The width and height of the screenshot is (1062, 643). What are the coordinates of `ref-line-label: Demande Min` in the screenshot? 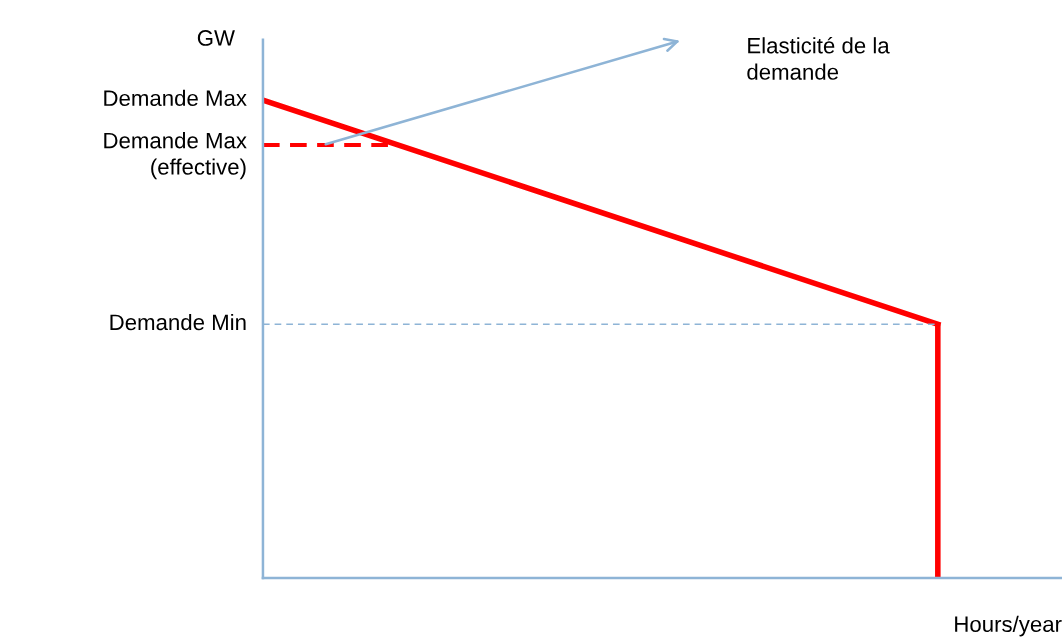 It's located at (178, 322).